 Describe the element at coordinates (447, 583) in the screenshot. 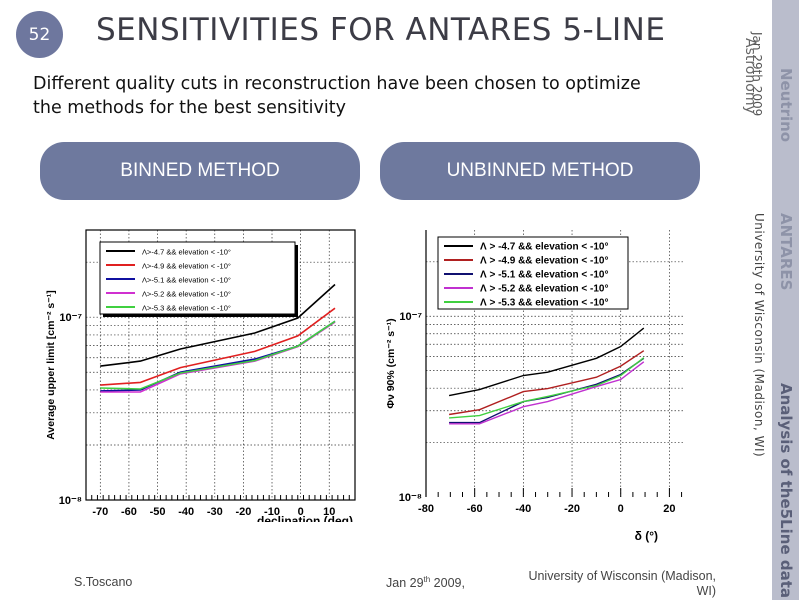

I see `footer-date-suffix: 2009,` at that location.